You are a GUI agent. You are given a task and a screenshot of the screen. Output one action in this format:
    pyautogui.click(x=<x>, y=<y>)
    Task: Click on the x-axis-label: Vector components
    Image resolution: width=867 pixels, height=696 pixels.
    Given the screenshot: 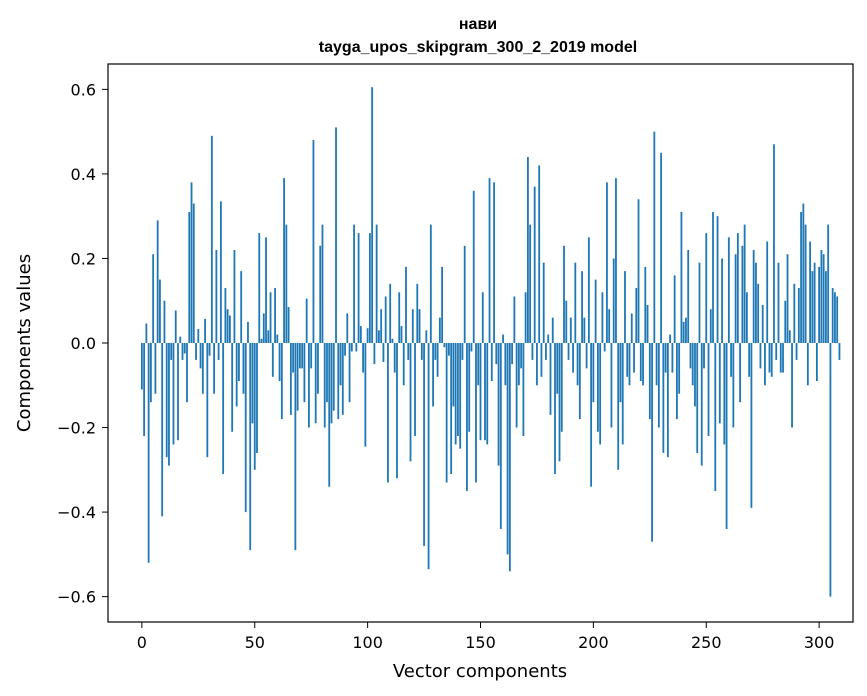 What is the action you would take?
    pyautogui.click(x=480, y=671)
    